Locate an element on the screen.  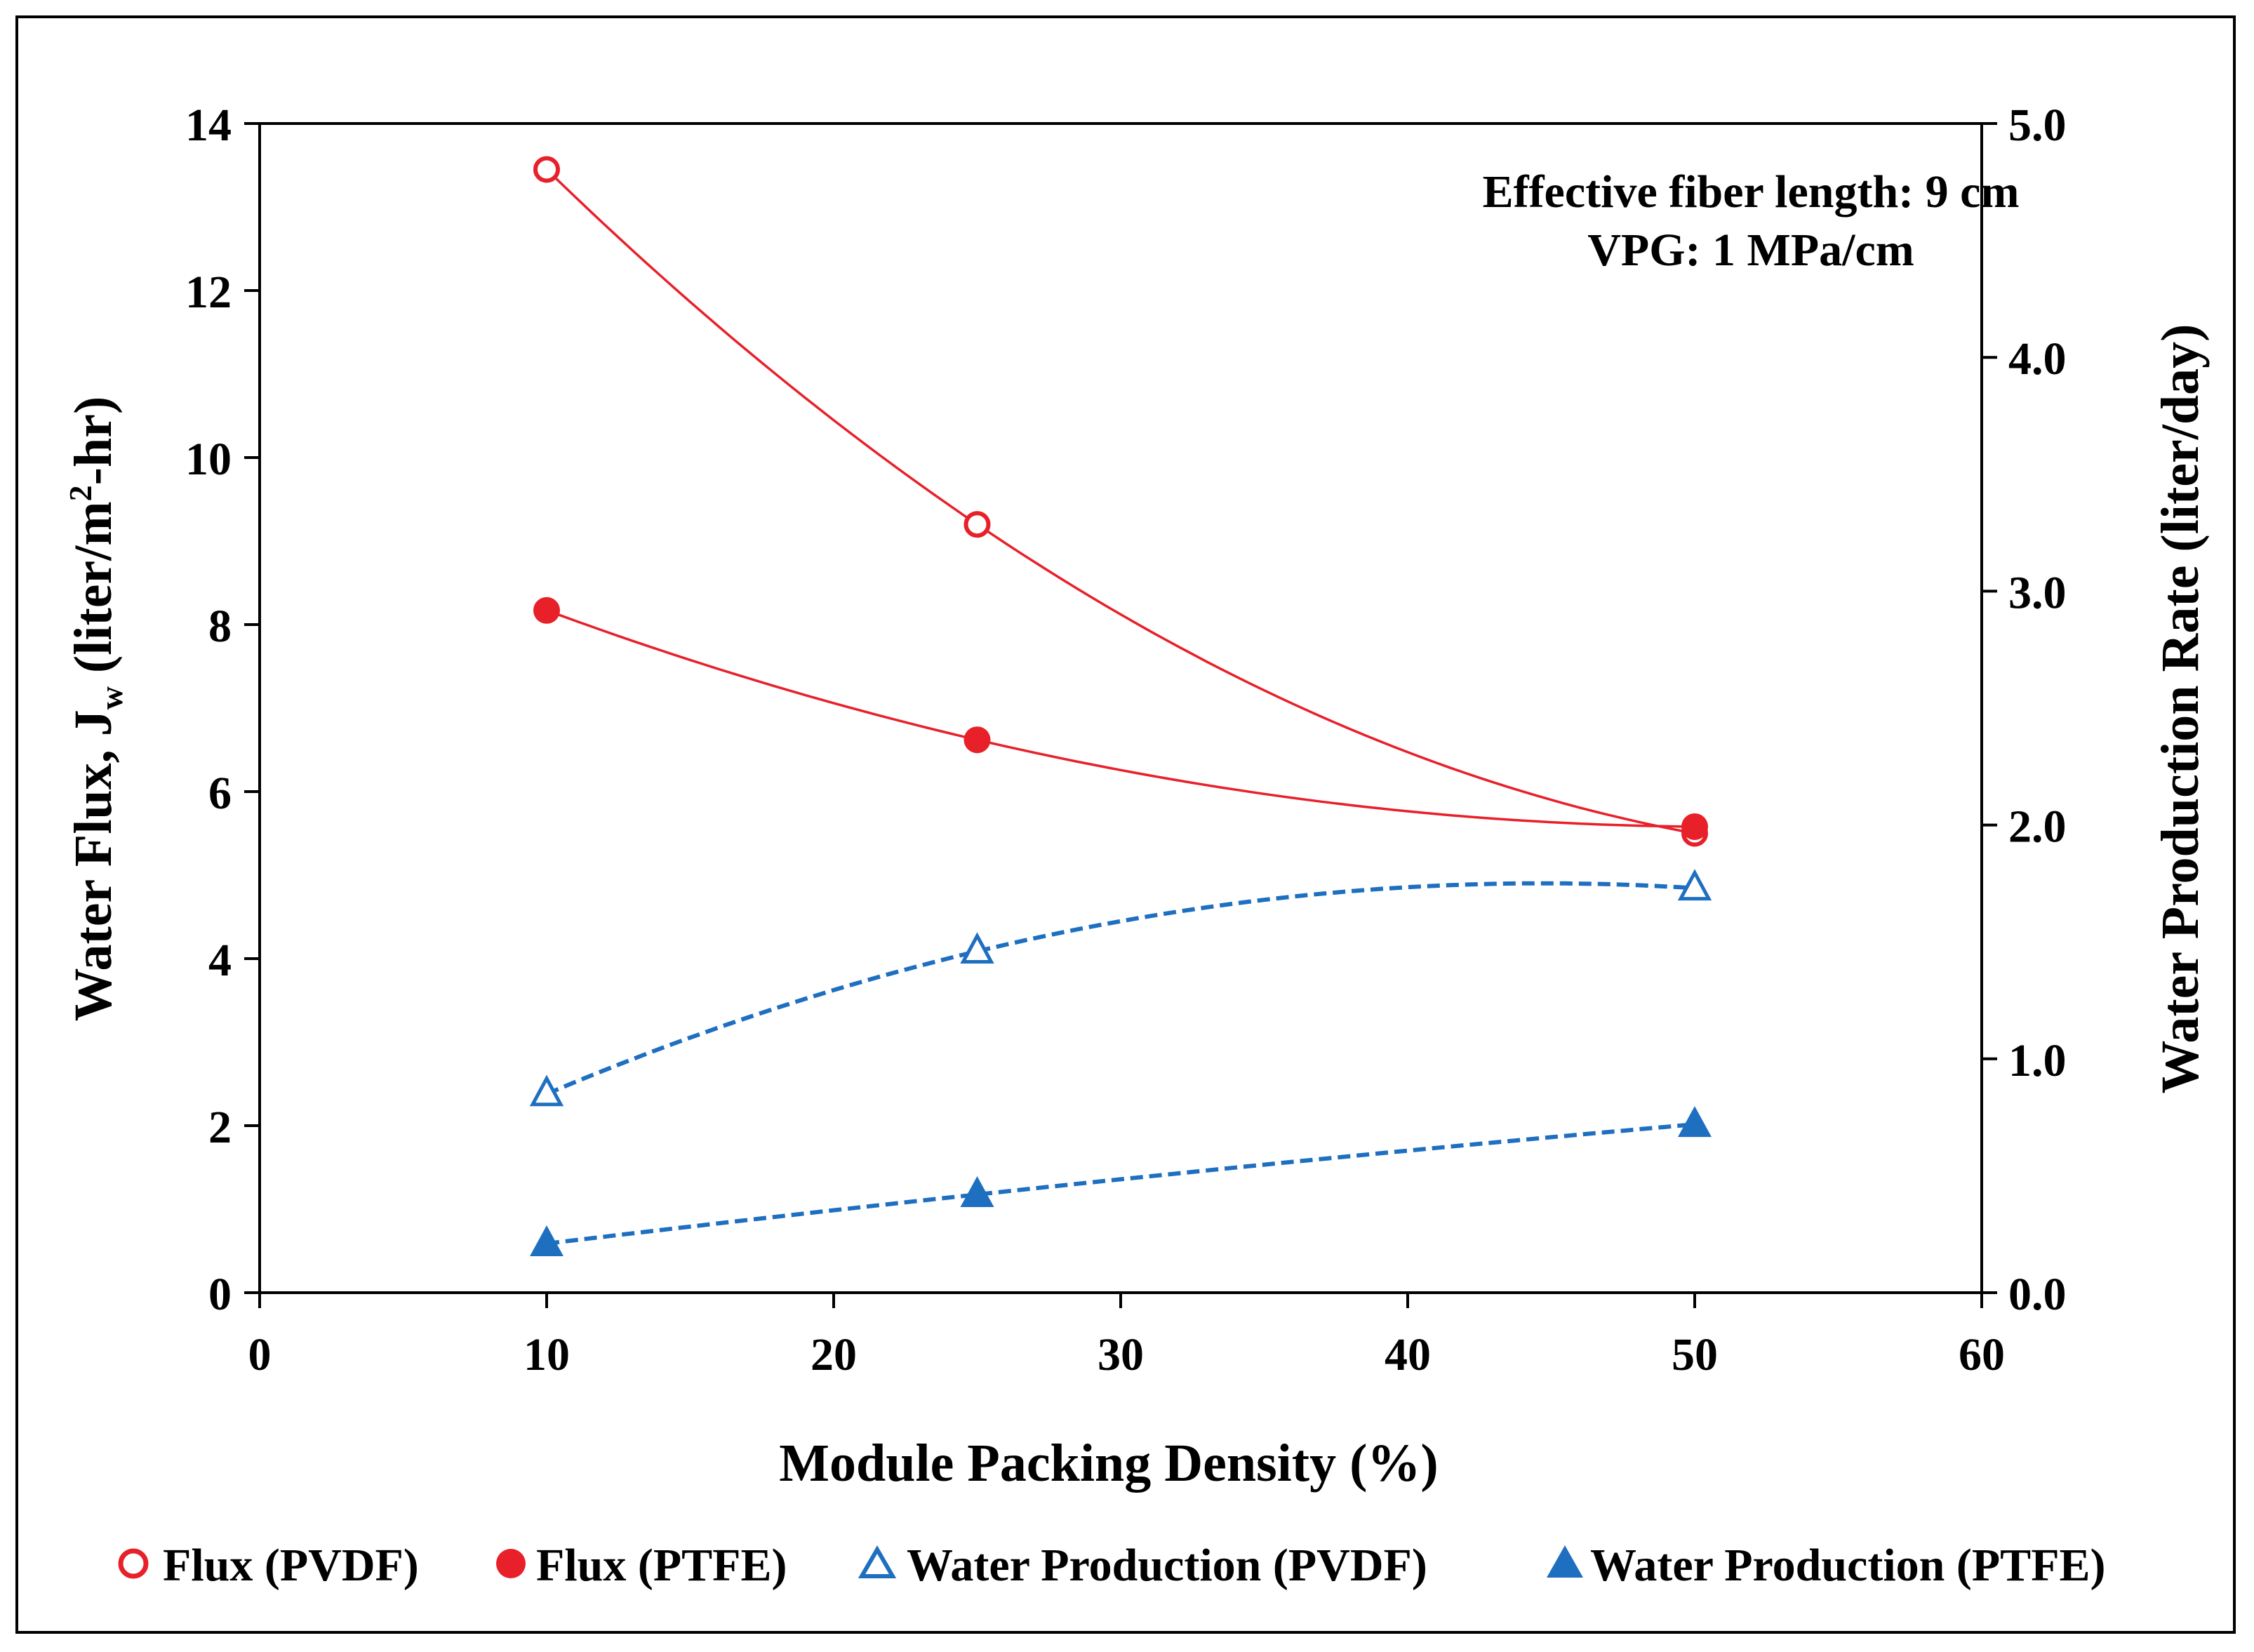
legend-label-flux-pvdf: Flux (PVDF) is located at coordinates (291, 1565).